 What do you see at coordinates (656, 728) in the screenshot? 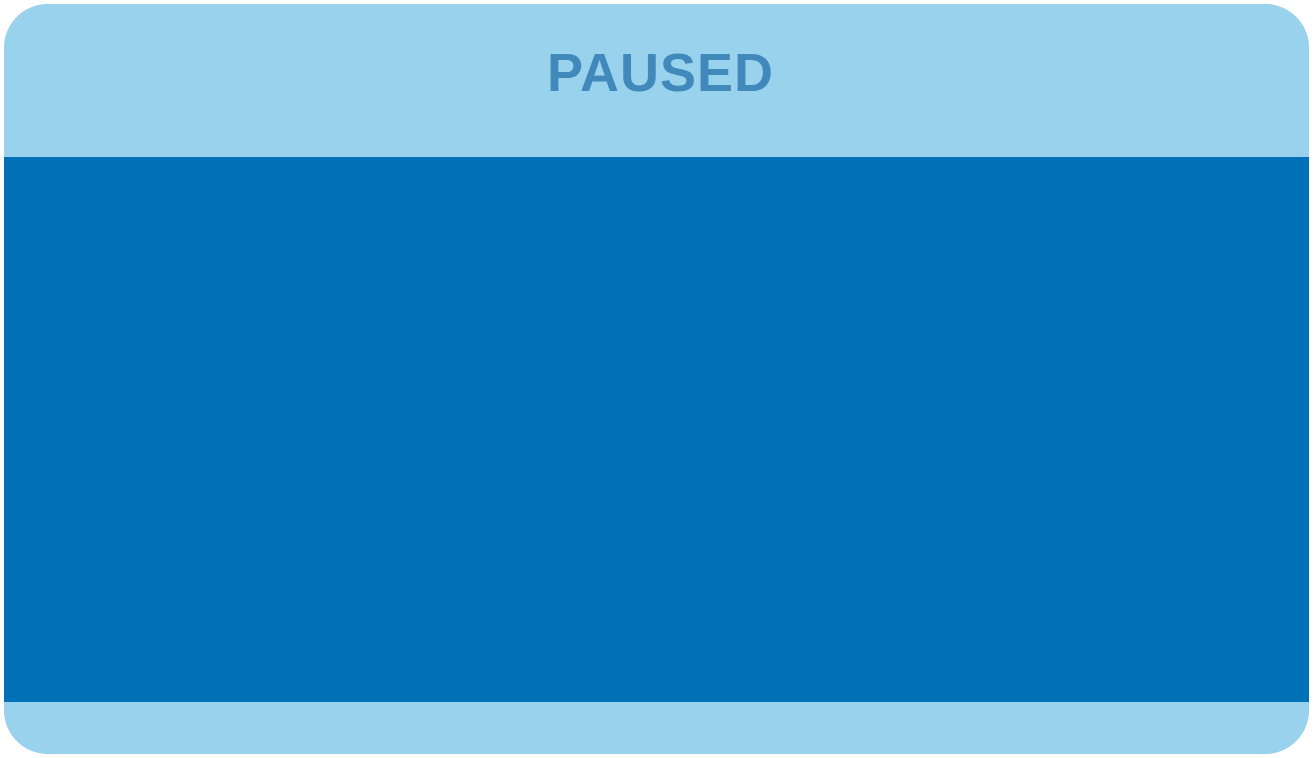
I see `status-footer` at bounding box center [656, 728].